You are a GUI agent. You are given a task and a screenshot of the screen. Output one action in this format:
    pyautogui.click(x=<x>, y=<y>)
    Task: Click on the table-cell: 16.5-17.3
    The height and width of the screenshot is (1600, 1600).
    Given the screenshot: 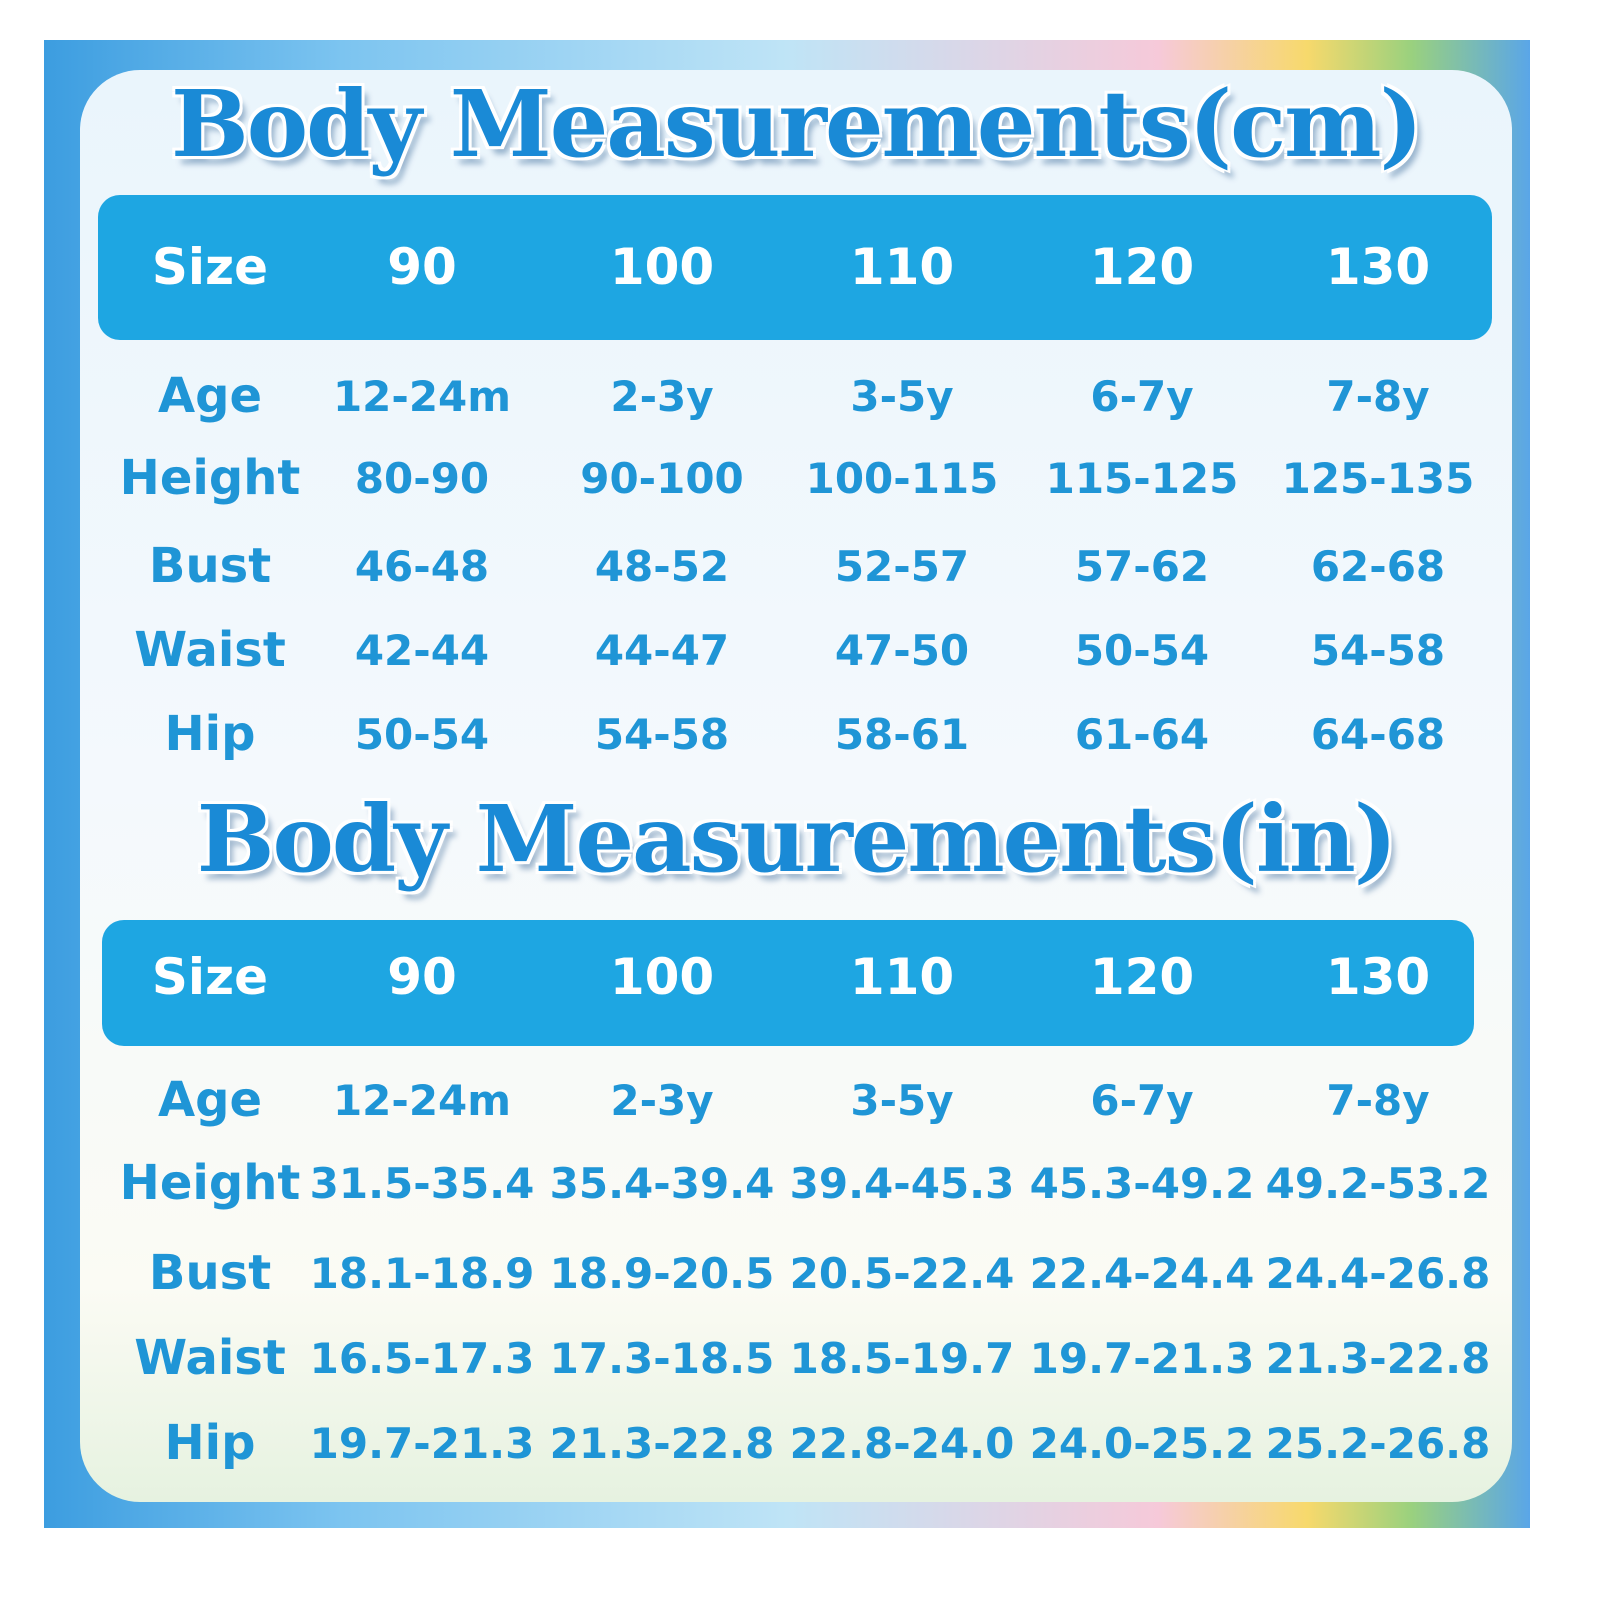 What is the action you would take?
    pyautogui.click(x=422, y=1358)
    